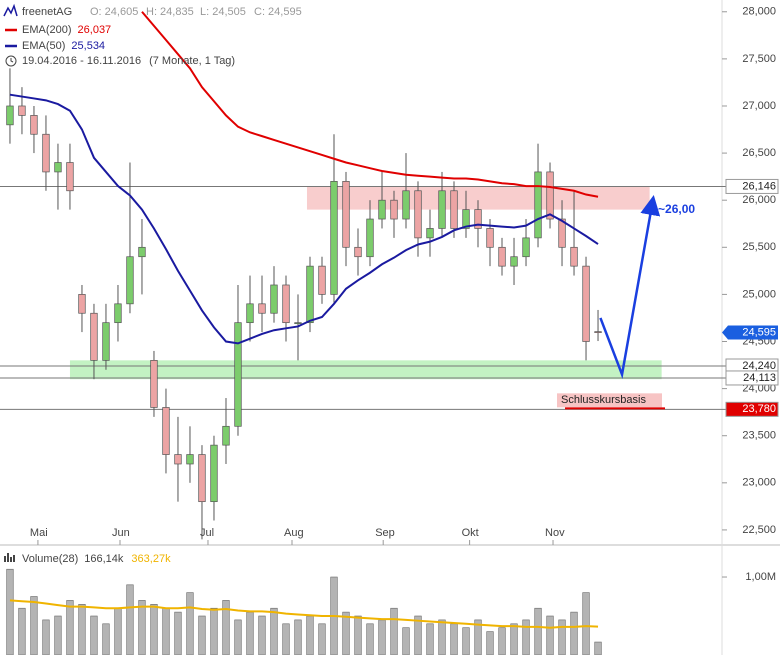 The height and width of the screenshot is (655, 780). What do you see at coordinates (151, 559) in the screenshot?
I see `volume-average-value: 363,27k` at bounding box center [151, 559].